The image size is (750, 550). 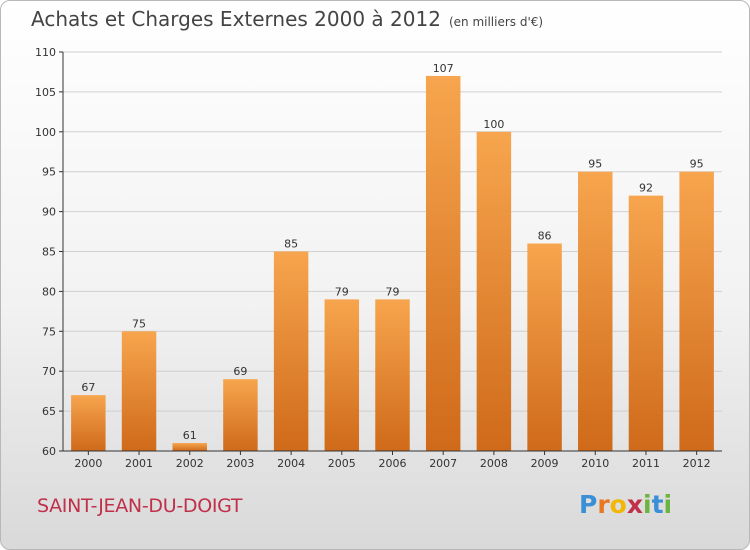 What do you see at coordinates (588, 504) in the screenshot?
I see `logo-letter: P` at bounding box center [588, 504].